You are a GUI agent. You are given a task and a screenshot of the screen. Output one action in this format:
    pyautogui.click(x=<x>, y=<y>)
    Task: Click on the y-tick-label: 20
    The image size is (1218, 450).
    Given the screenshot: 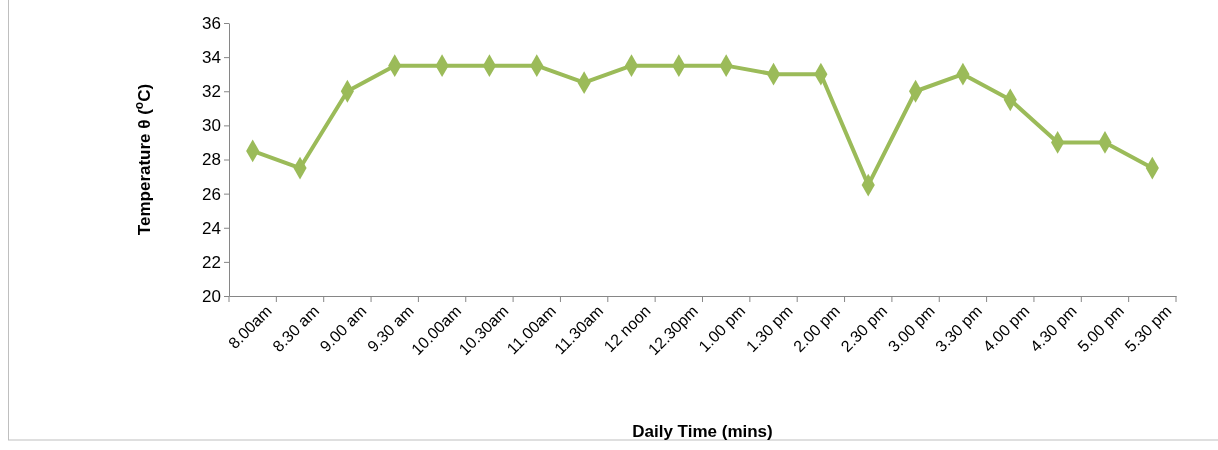 What is the action you would take?
    pyautogui.click(x=211, y=296)
    